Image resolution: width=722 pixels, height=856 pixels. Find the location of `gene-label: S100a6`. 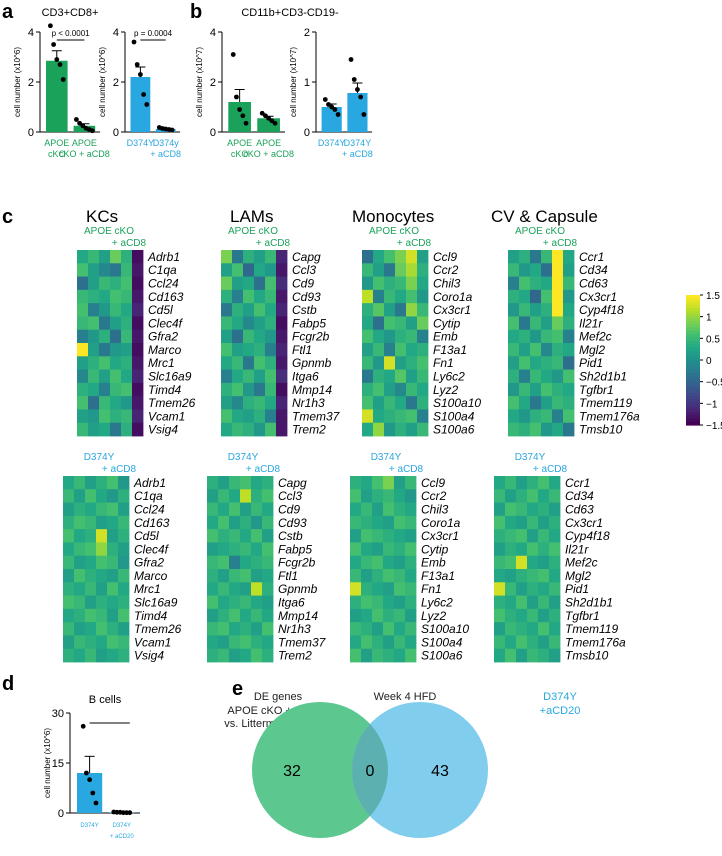

gene-label: S100a6 is located at coordinates (454, 430).